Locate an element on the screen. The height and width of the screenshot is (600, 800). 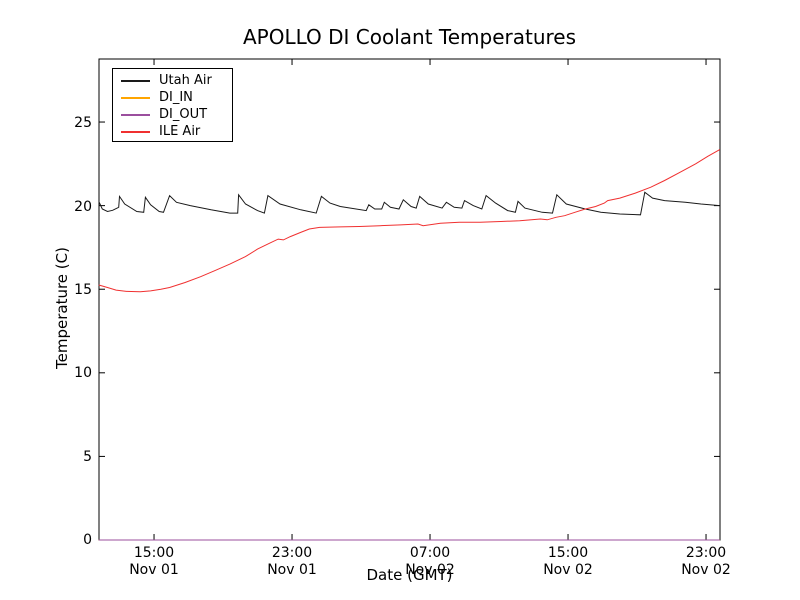
legend-item-ile-air: ILE Air is located at coordinates (172, 131).